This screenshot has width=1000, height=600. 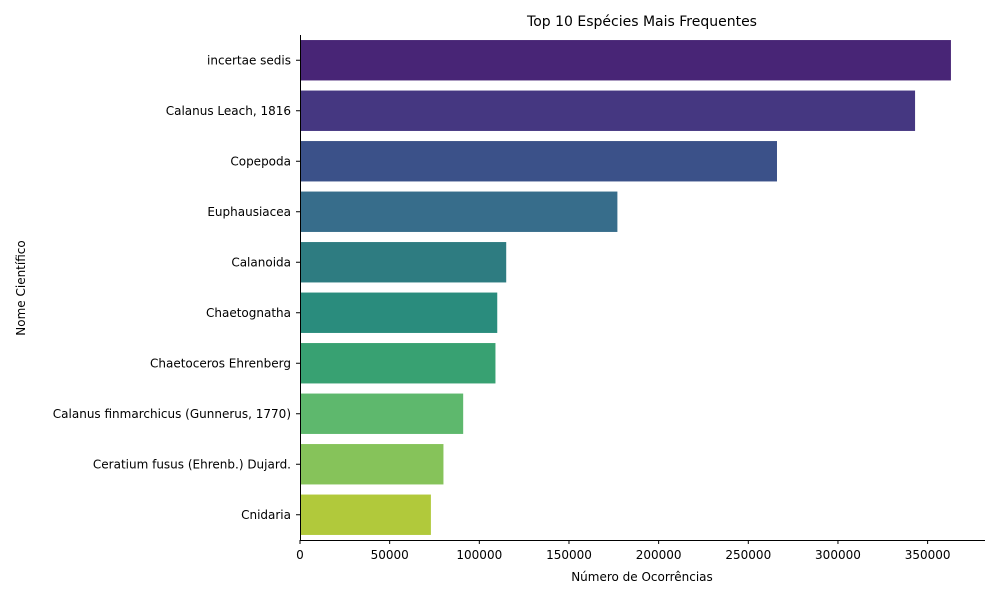 What do you see at coordinates (21, 287) in the screenshot?
I see `y-axis-label: Nome Científico` at bounding box center [21, 287].